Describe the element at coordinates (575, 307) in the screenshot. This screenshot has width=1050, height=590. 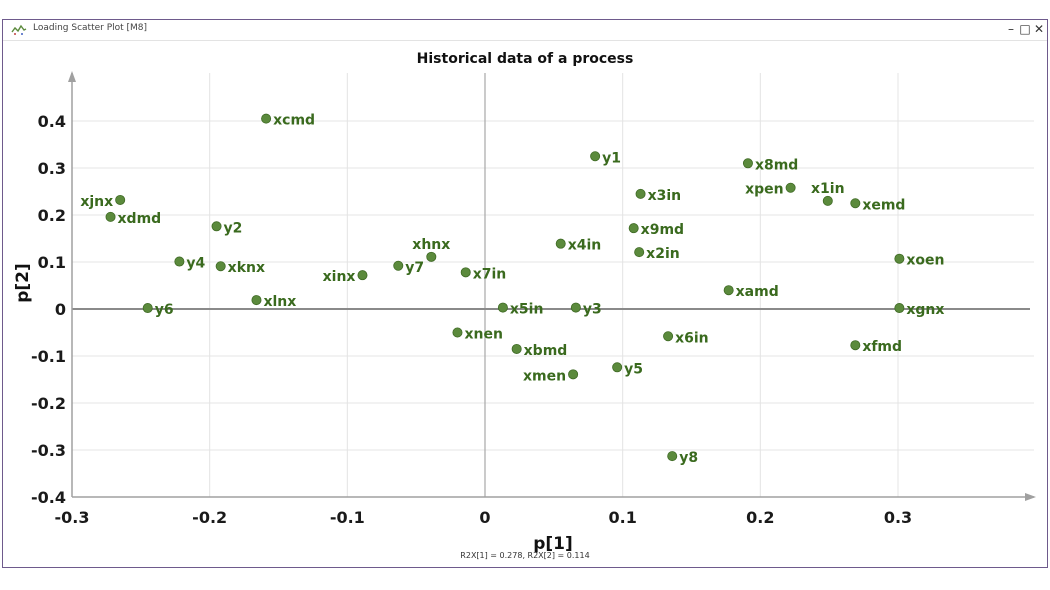
I see `data-point-y3` at that location.